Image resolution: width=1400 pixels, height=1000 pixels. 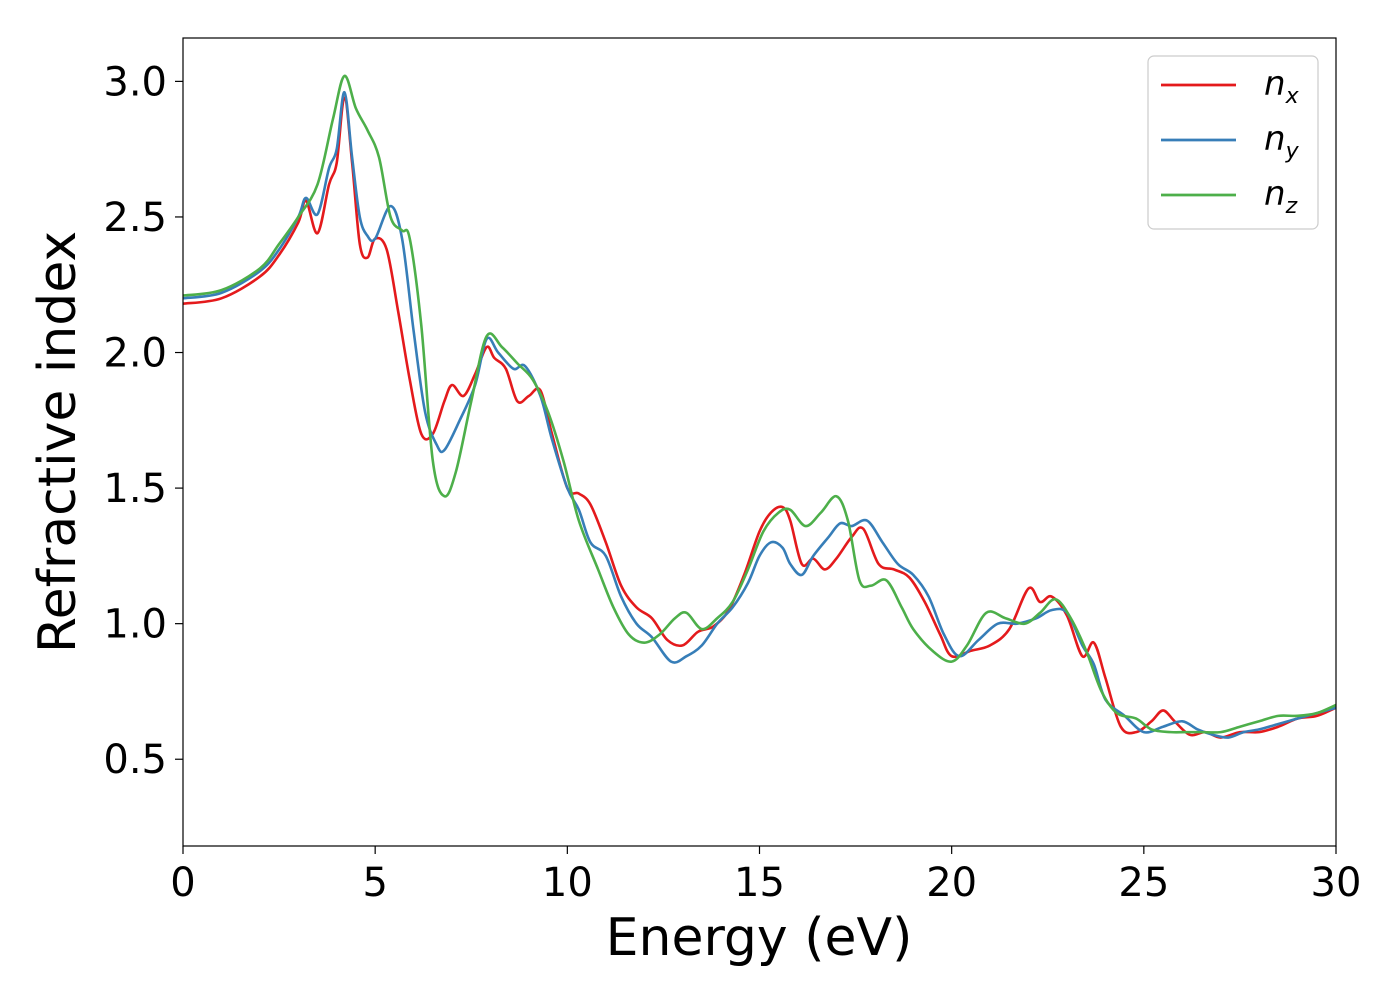 What do you see at coordinates (135, 82) in the screenshot?
I see `y-tick-label: 3.0` at bounding box center [135, 82].